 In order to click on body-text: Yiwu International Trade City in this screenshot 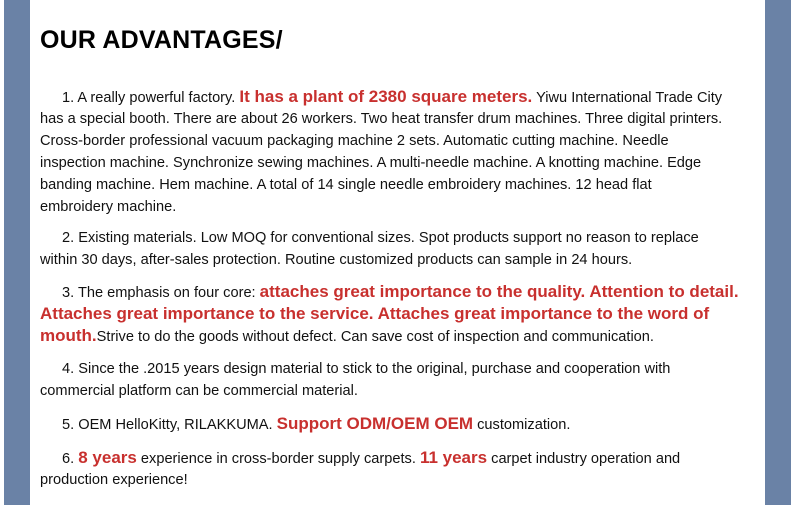, I will do `click(627, 98)`.